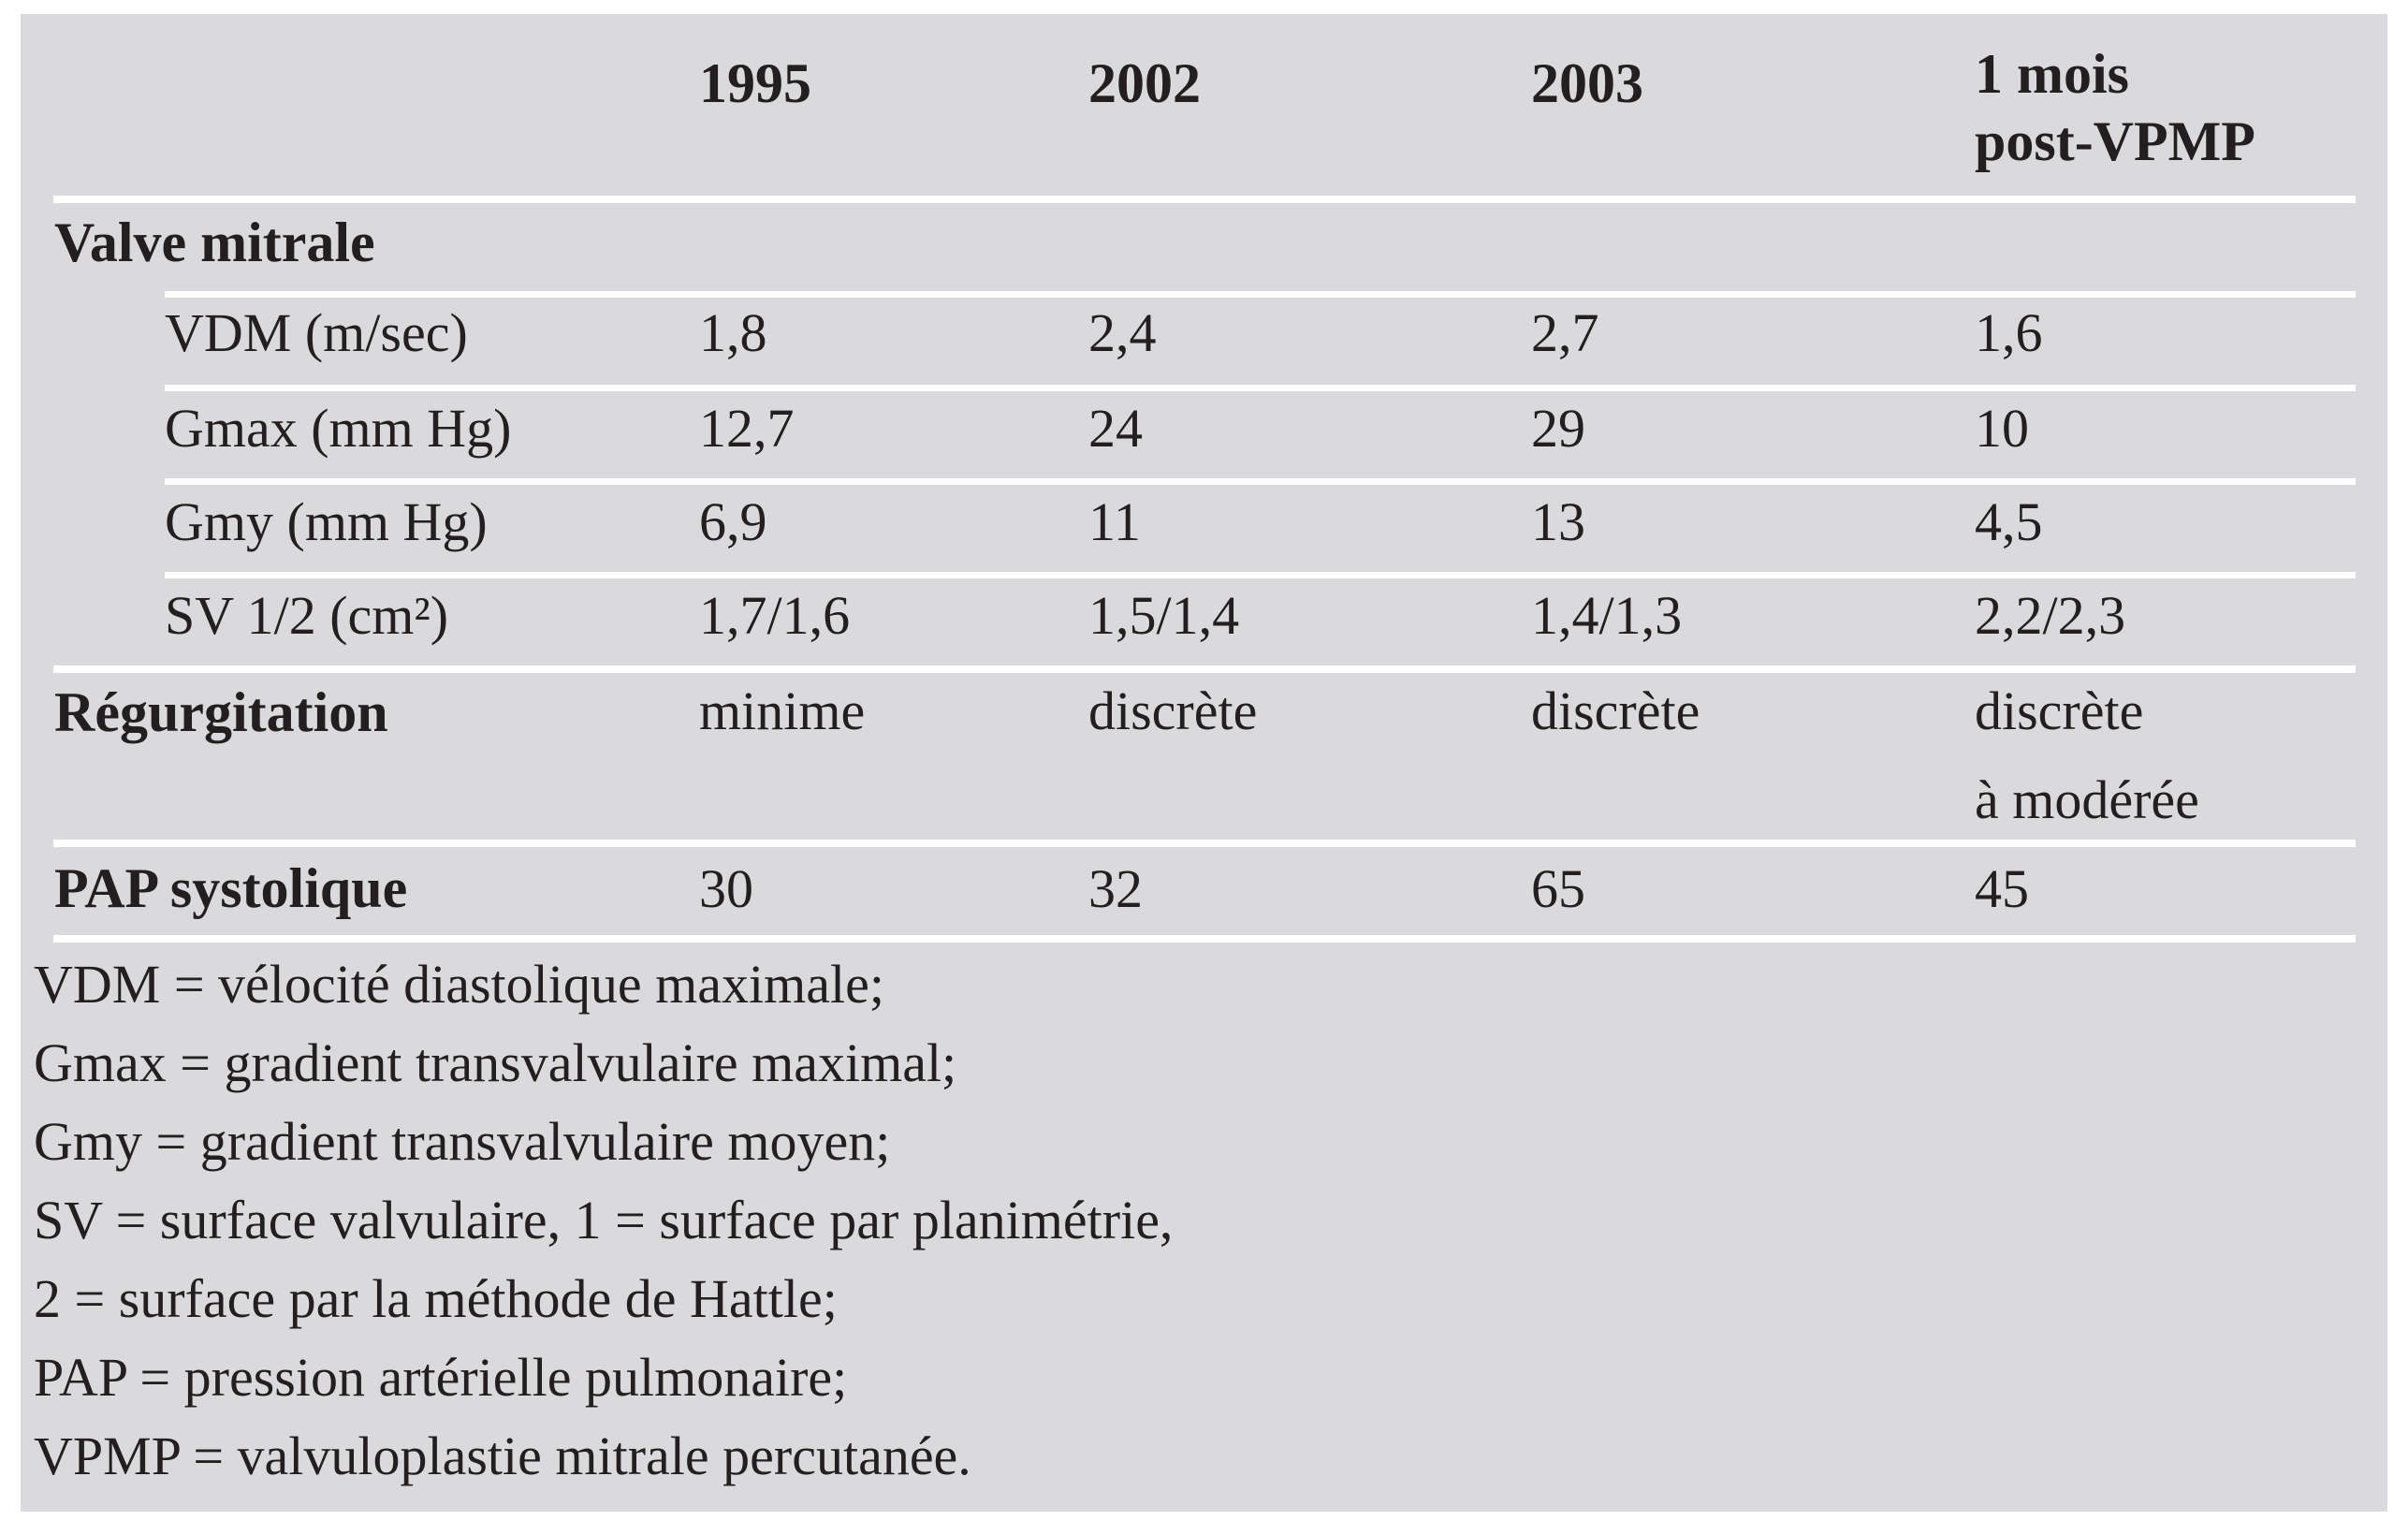 The image size is (2408, 1535). Describe the element at coordinates (2052, 74) in the screenshot. I see `column-header-post-vpmp-line1: 1 mois` at that location.